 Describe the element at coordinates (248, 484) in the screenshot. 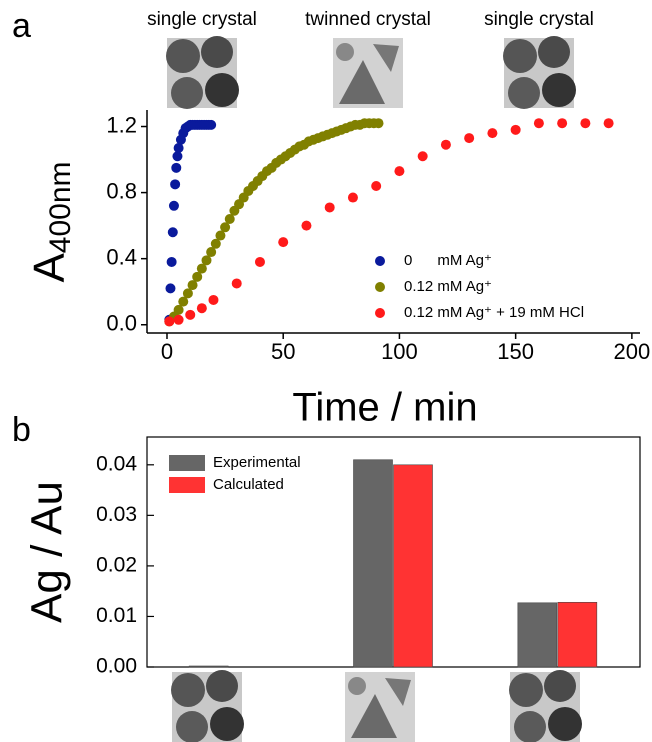

I see `legend-label: Calculated` at that location.